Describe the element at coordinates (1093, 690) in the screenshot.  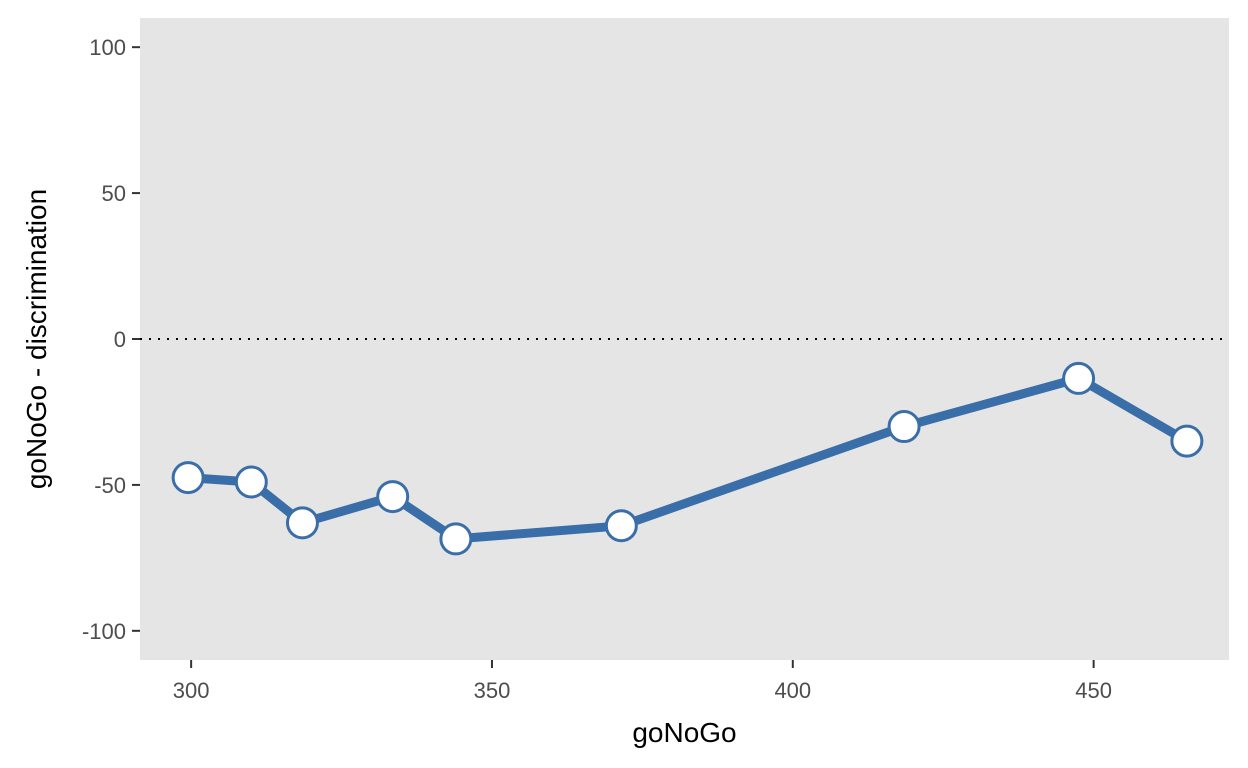
I see `x-tick-label: 450` at that location.